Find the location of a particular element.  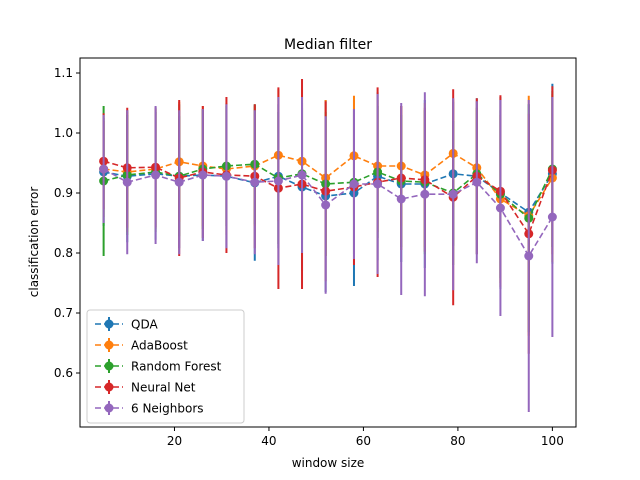

legend-label: Neural Net is located at coordinates (163, 388).